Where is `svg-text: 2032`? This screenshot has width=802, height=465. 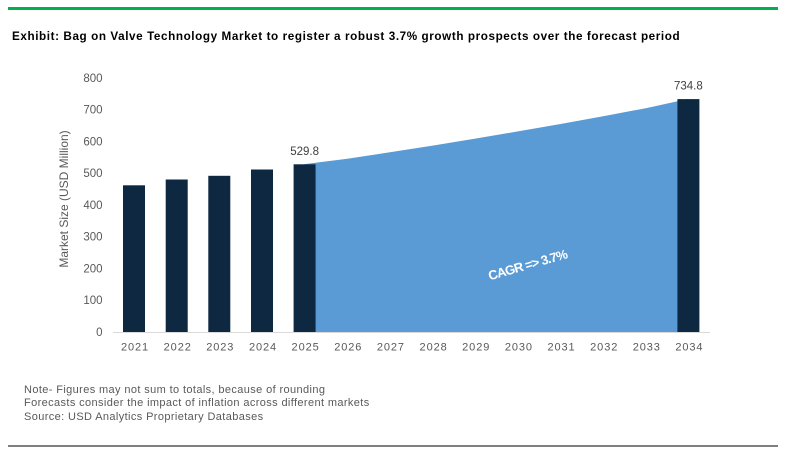 svg-text: 2032 is located at coordinates (604, 347).